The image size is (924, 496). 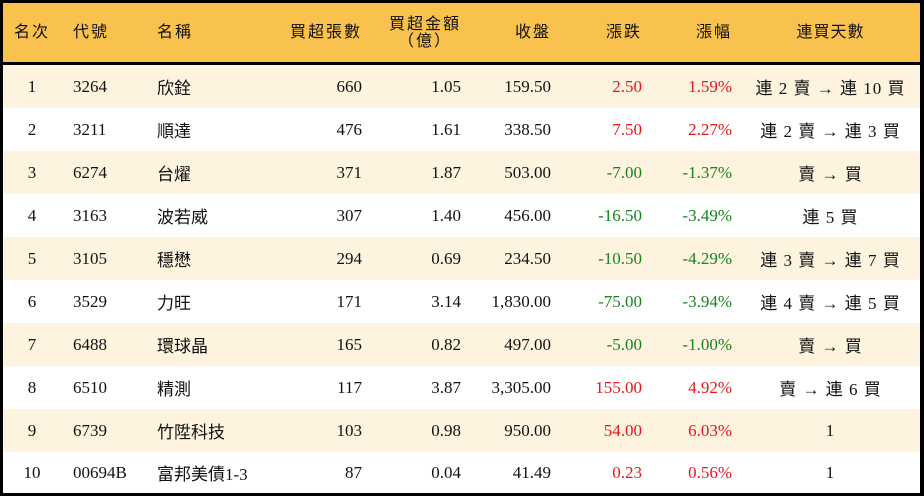 What do you see at coordinates (532, 32) in the screenshot?
I see `header-close: 收盤` at bounding box center [532, 32].